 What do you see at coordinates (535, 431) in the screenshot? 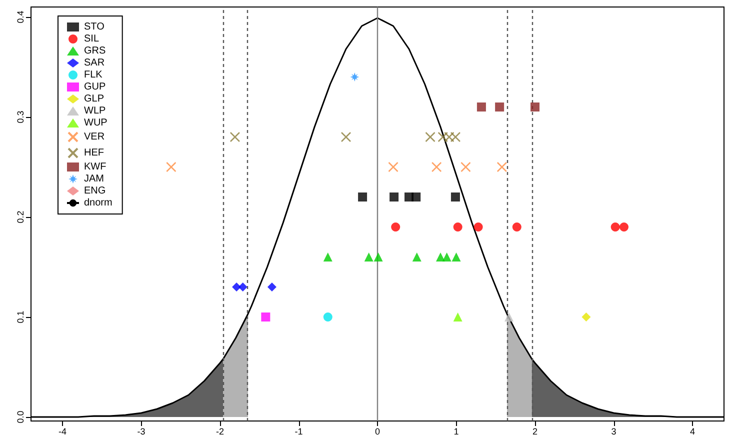
I see `x-tick-label: 2` at bounding box center [535, 431].